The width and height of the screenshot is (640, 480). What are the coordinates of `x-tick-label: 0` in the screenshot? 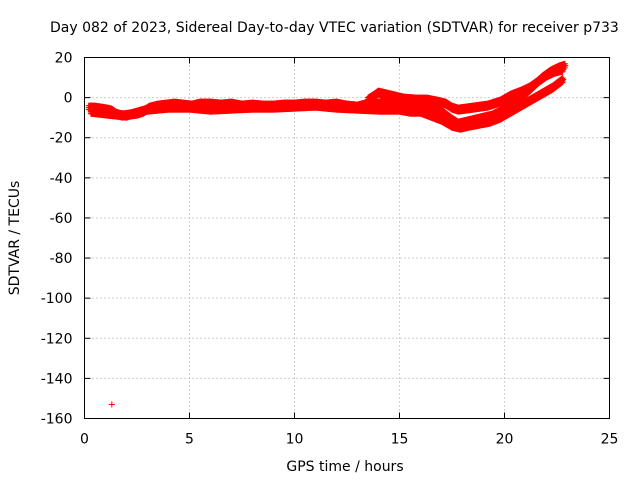 It's located at (84, 440).